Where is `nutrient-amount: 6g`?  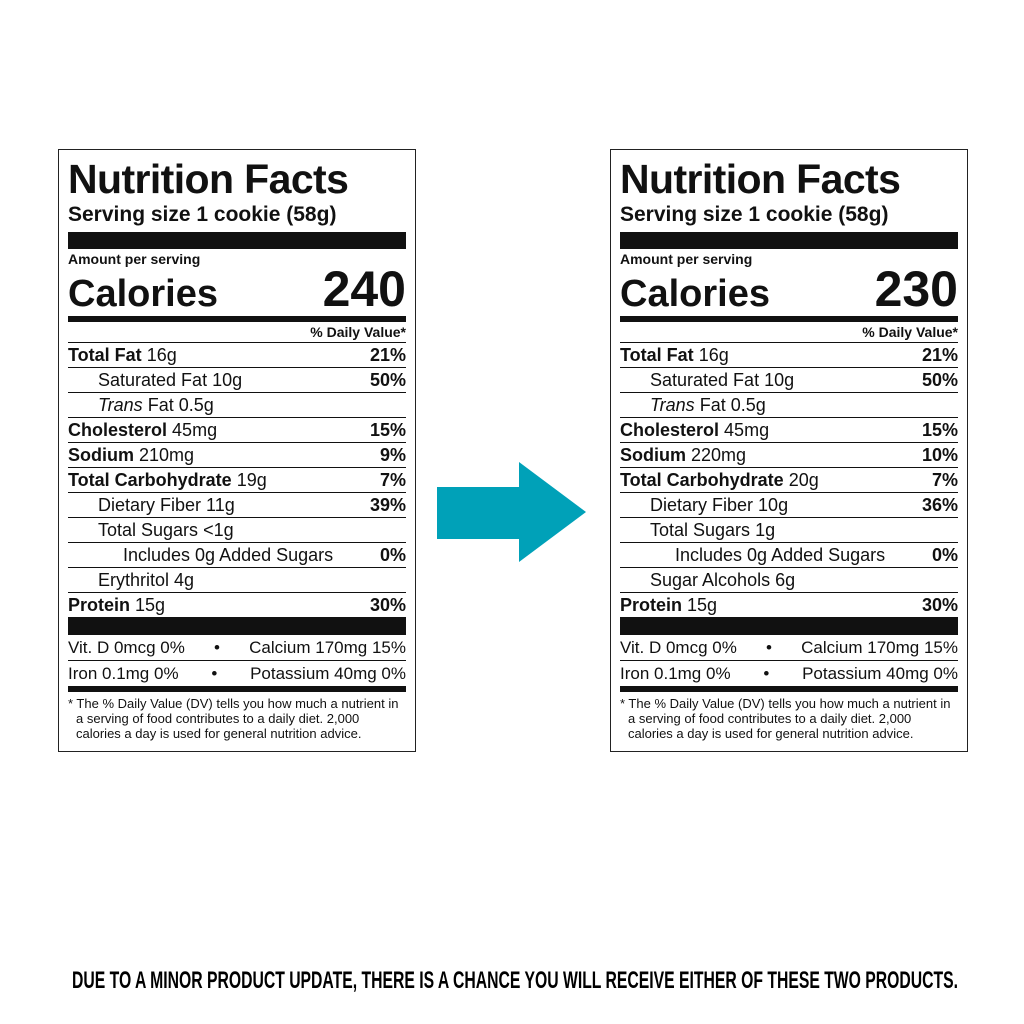 nutrient-amount: 6g is located at coordinates (785, 580).